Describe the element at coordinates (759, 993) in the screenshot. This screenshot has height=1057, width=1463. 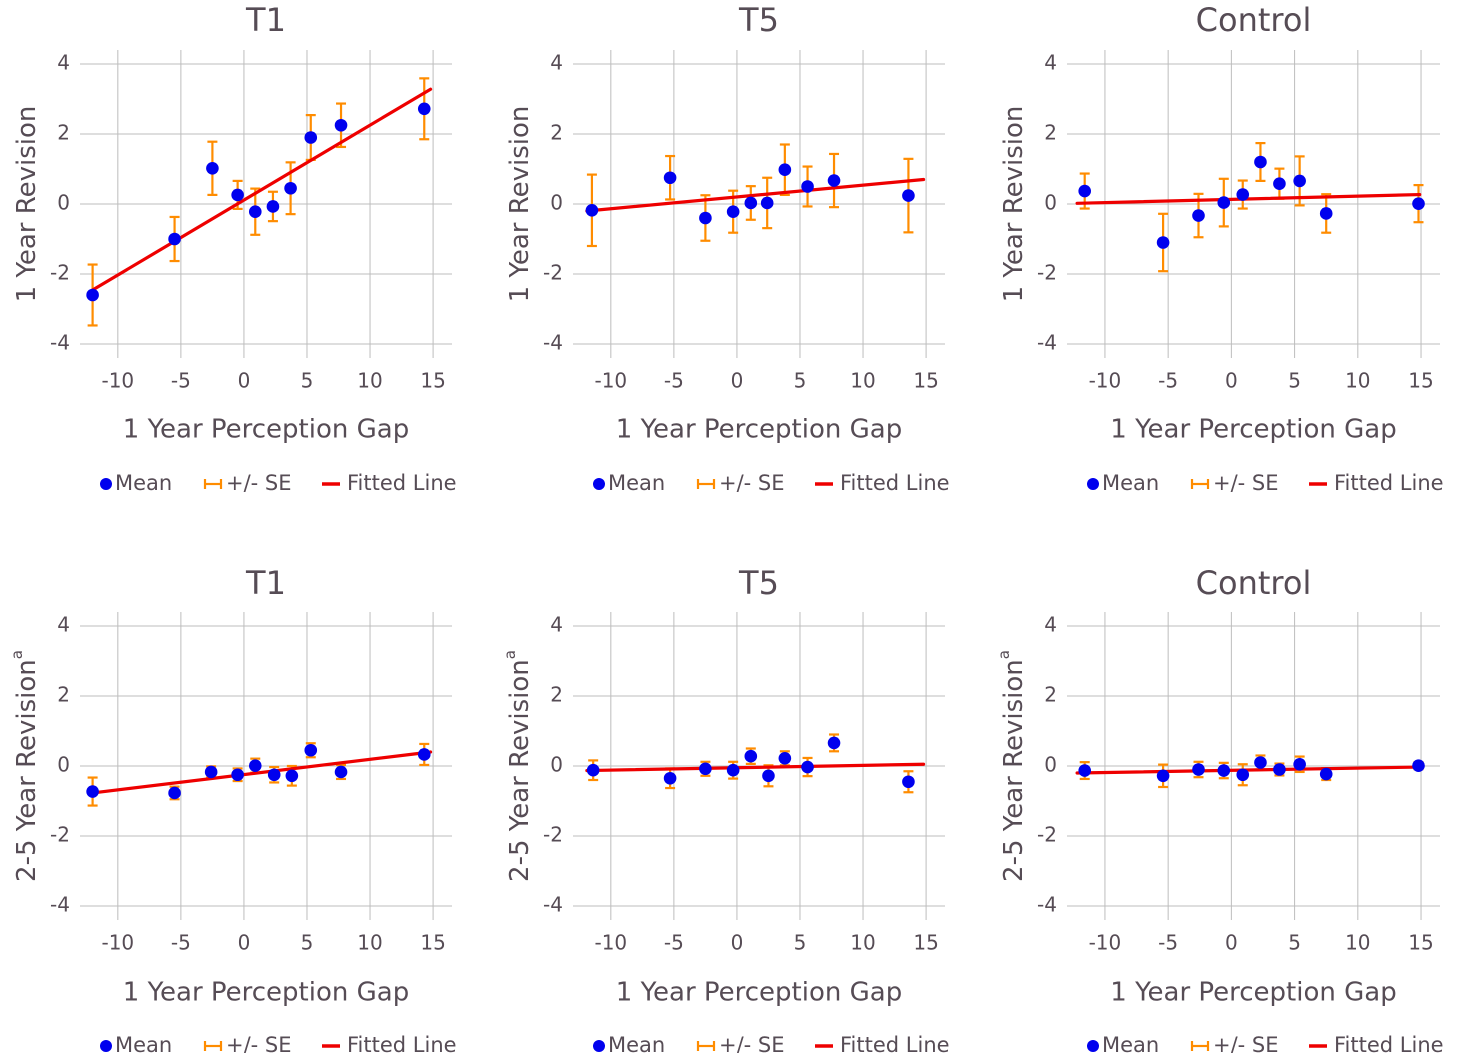
I see `x-axis-label: 1 Year Perception Gap` at that location.